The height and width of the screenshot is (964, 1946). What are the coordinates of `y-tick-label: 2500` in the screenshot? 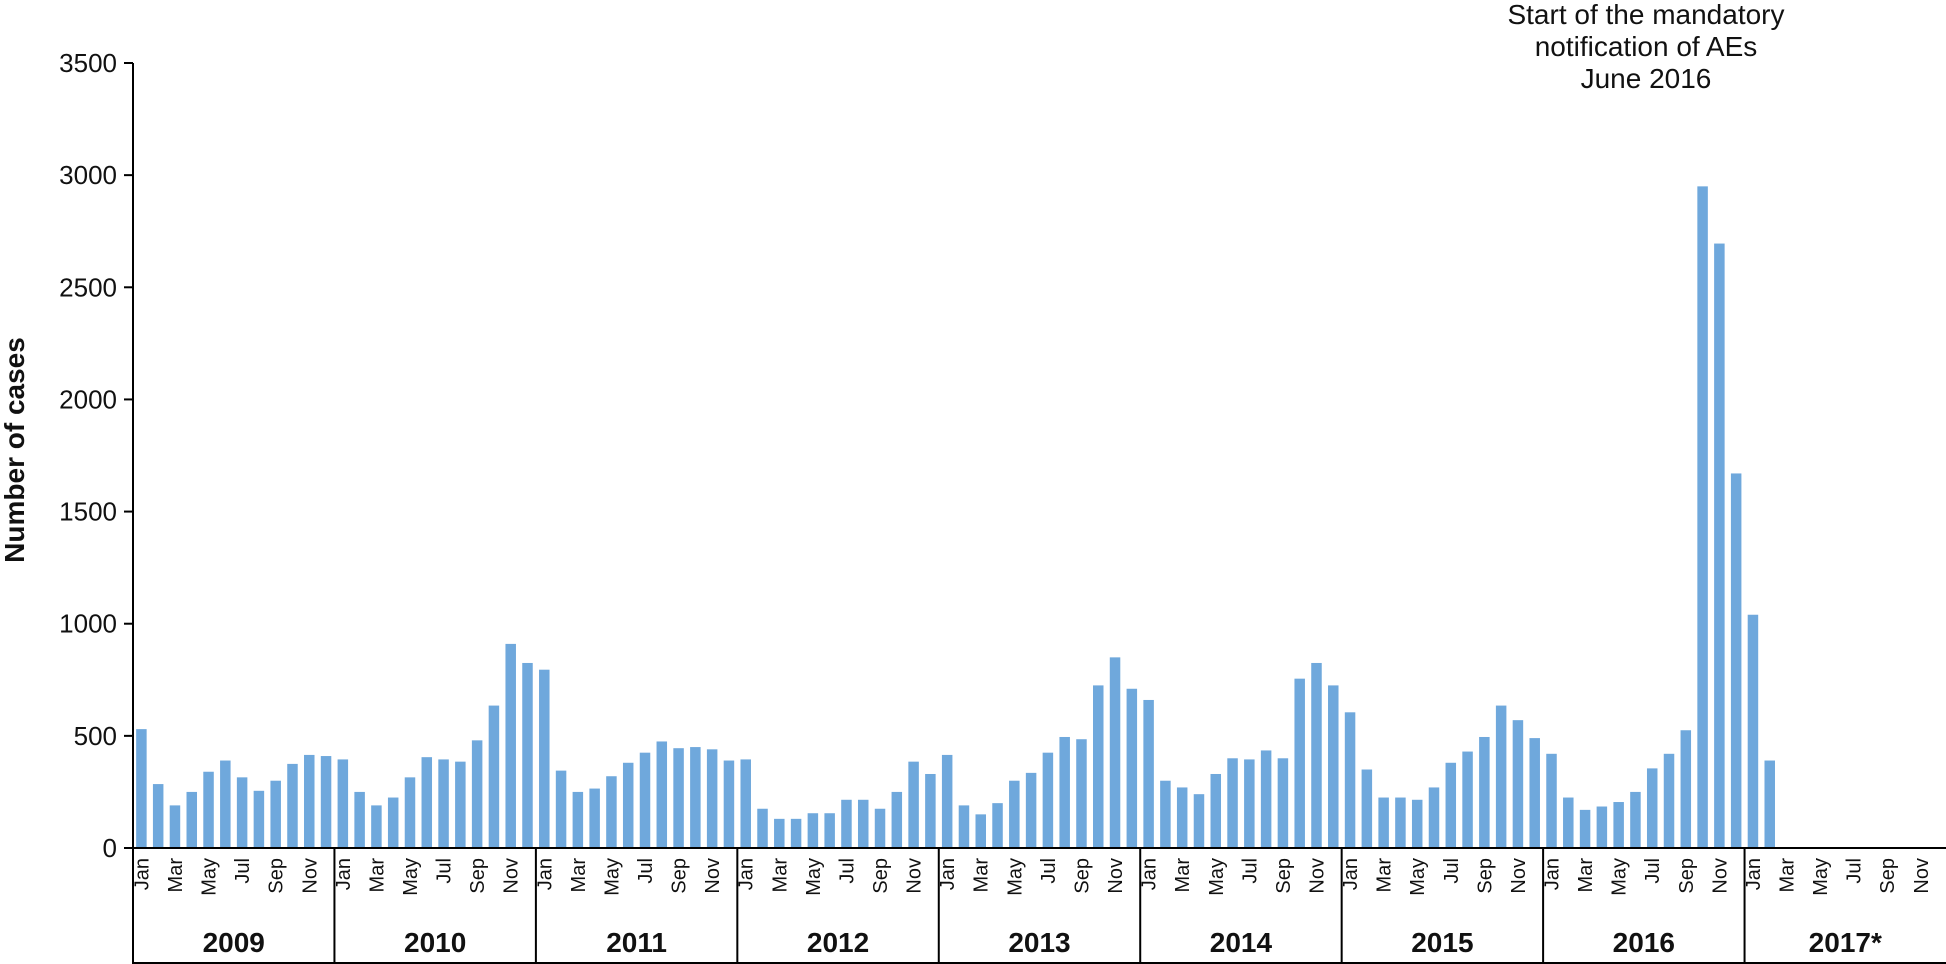 It's located at (88, 287).